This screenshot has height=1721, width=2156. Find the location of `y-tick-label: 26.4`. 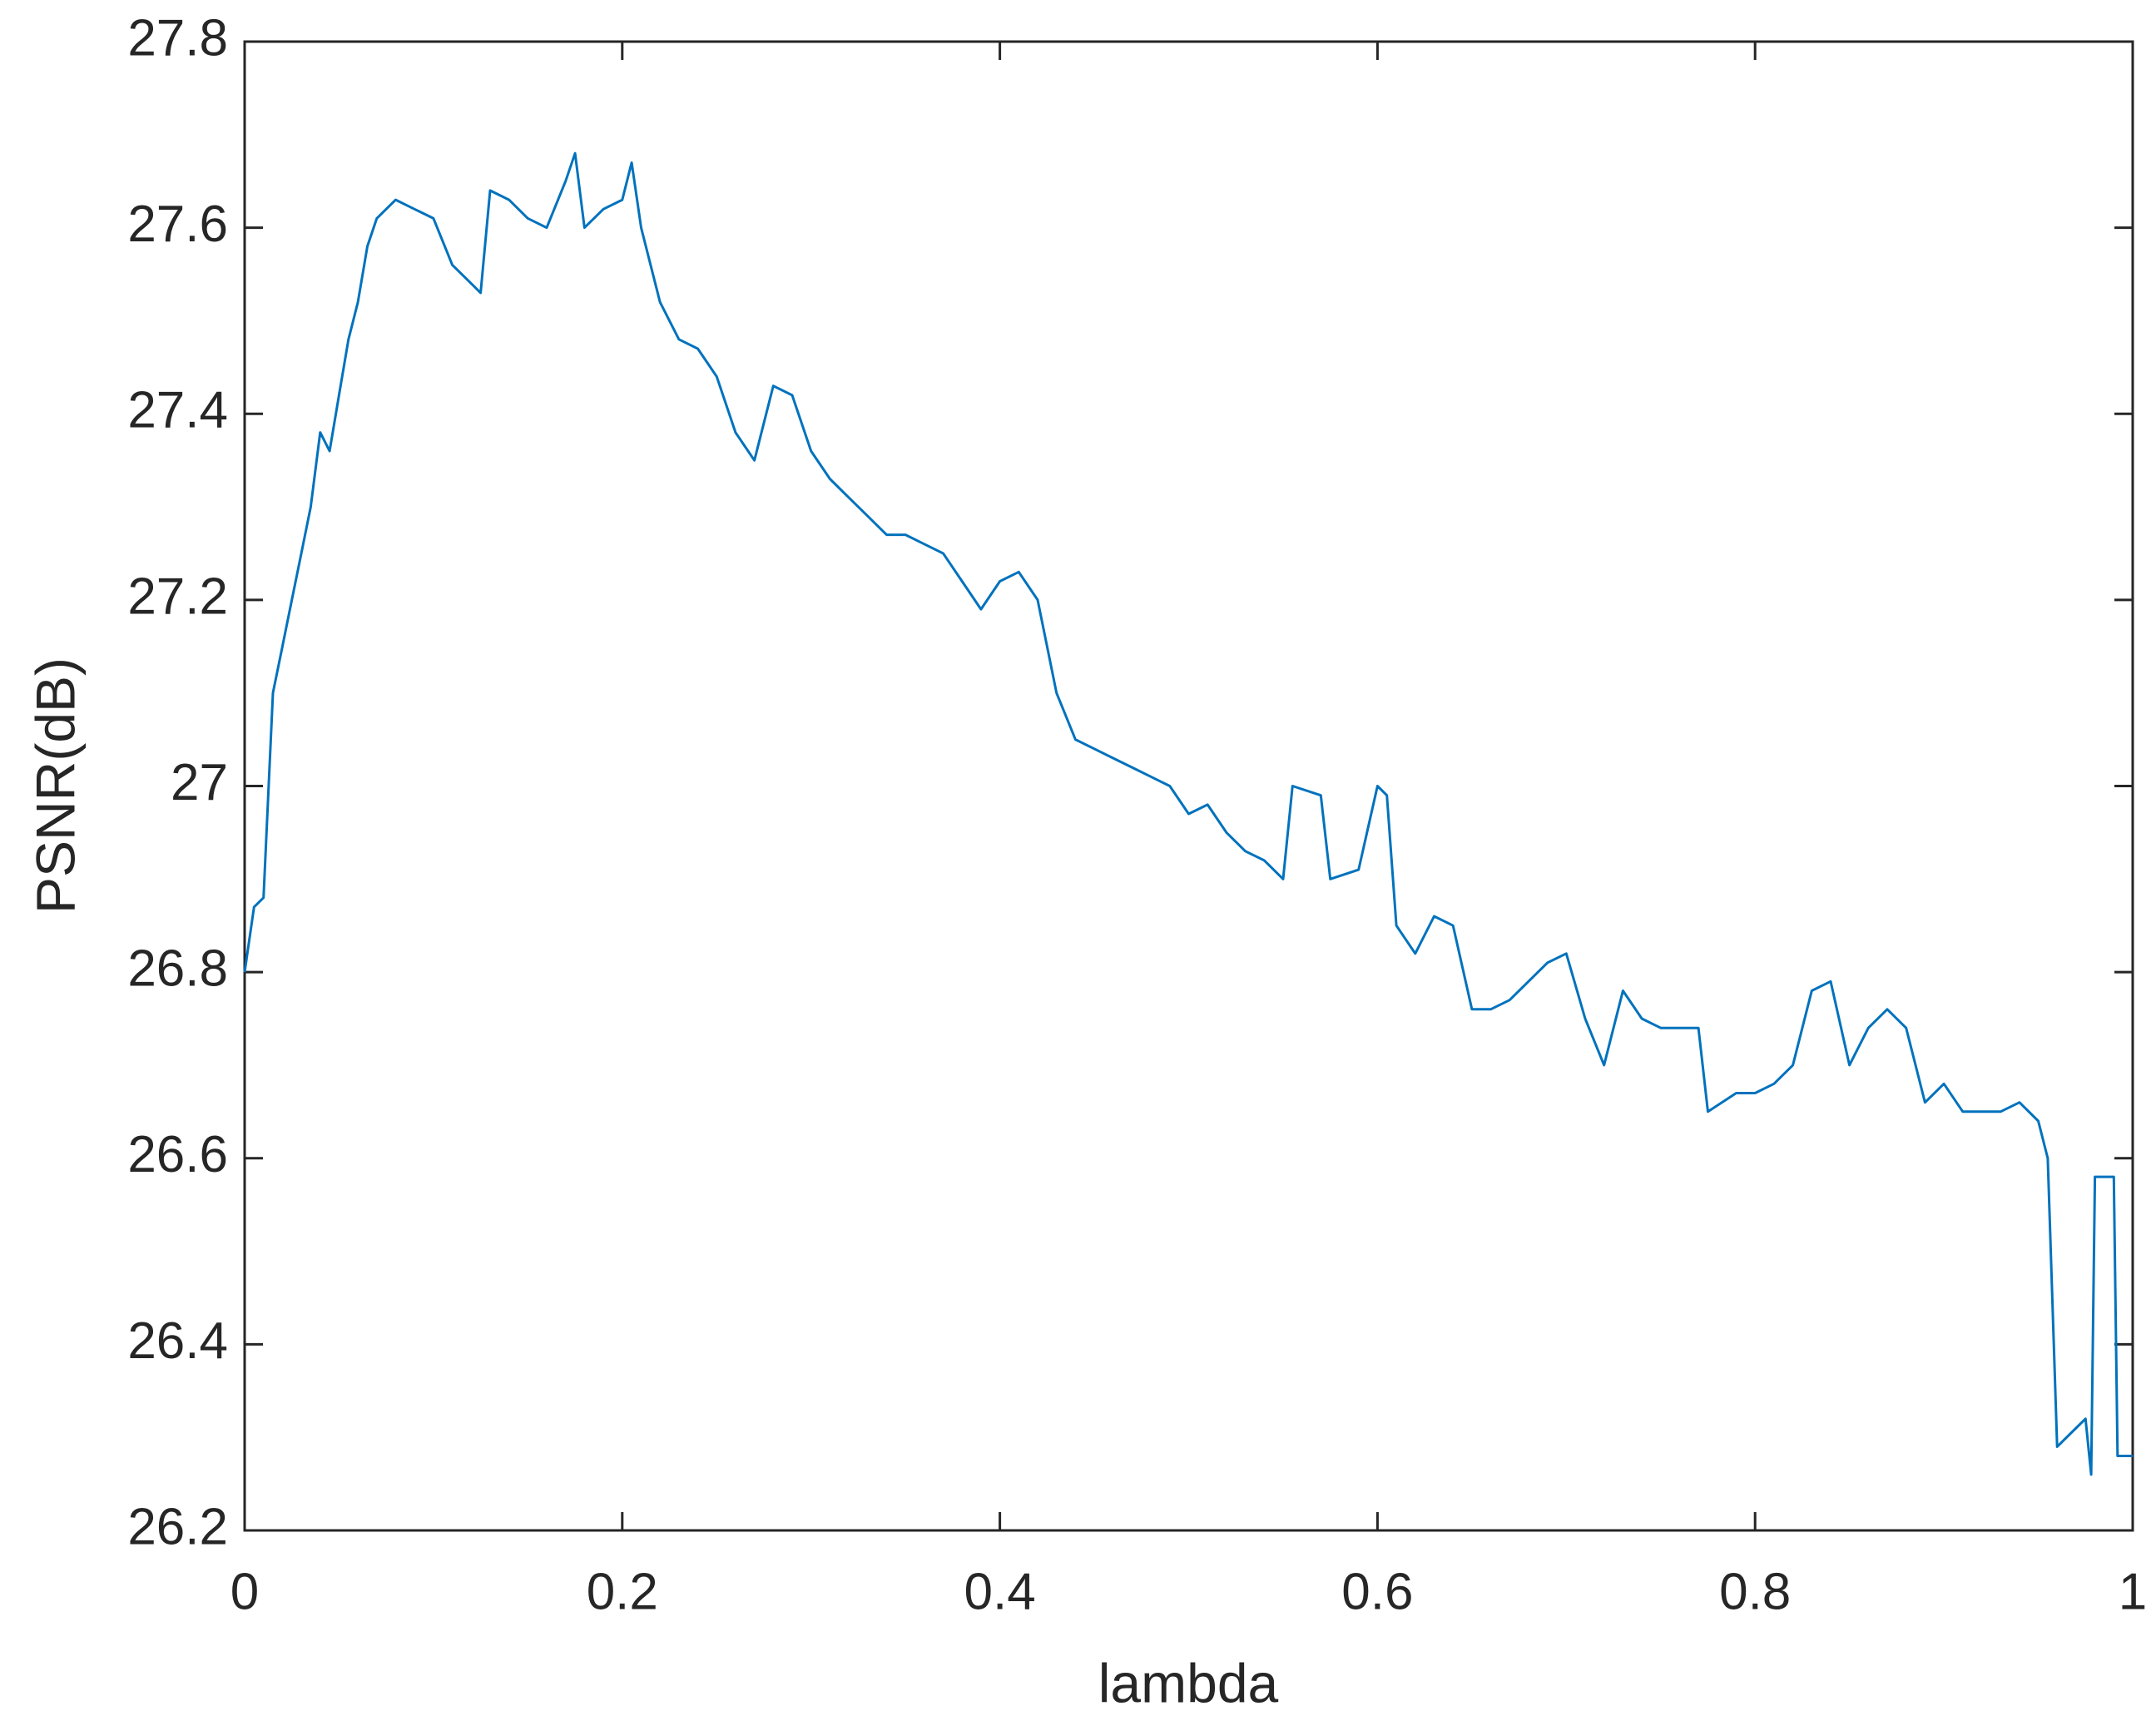

y-tick-label: 26.4 is located at coordinates (177, 1341).